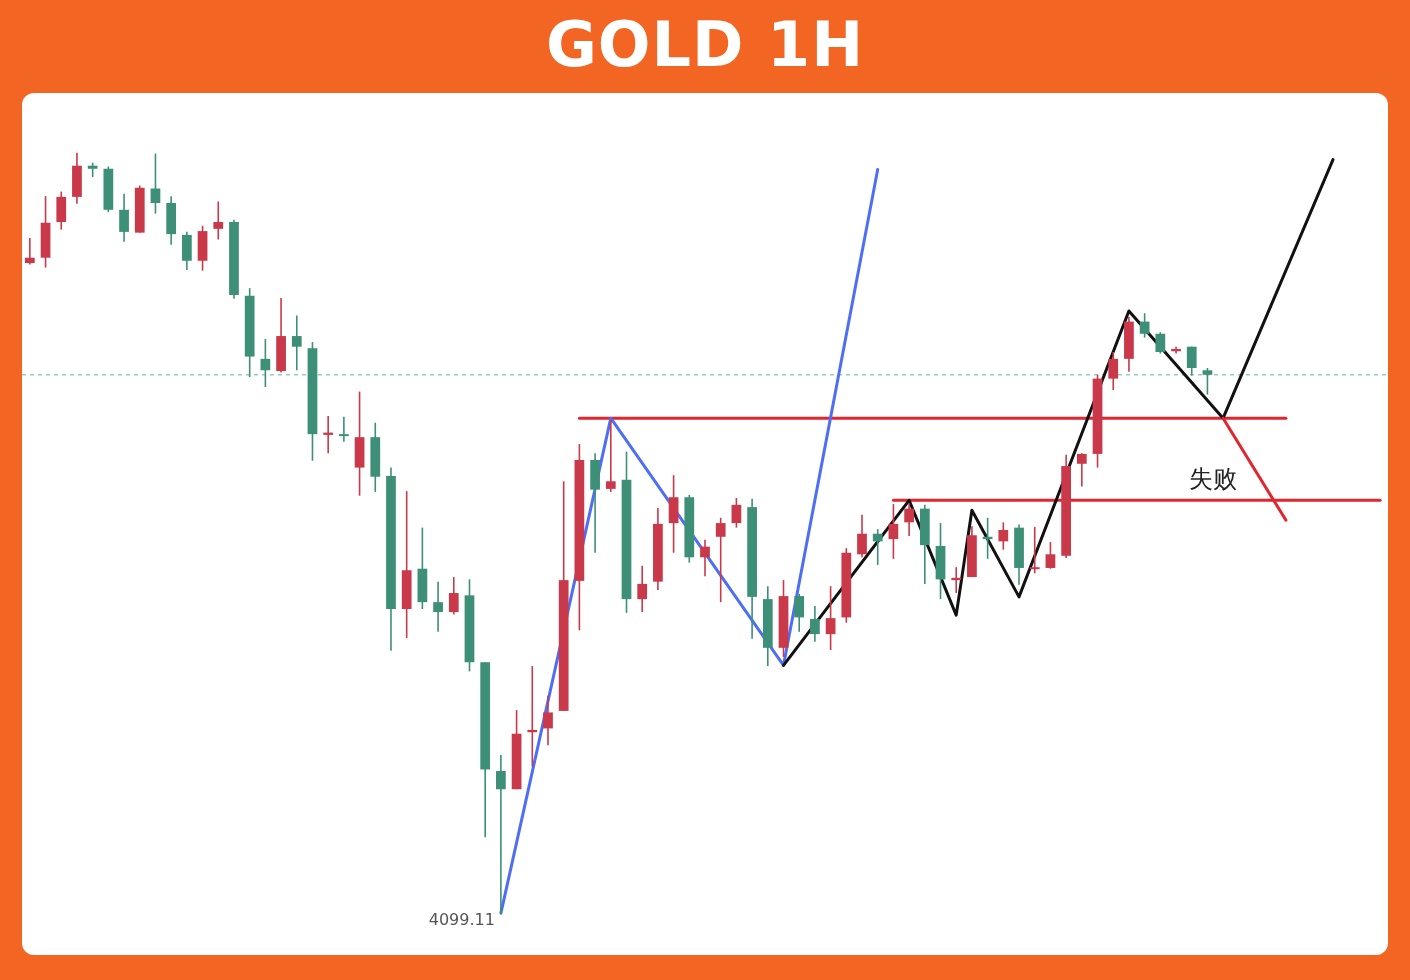  What do you see at coordinates (461, 920) in the screenshot?
I see `annotation: 4099.11` at bounding box center [461, 920].